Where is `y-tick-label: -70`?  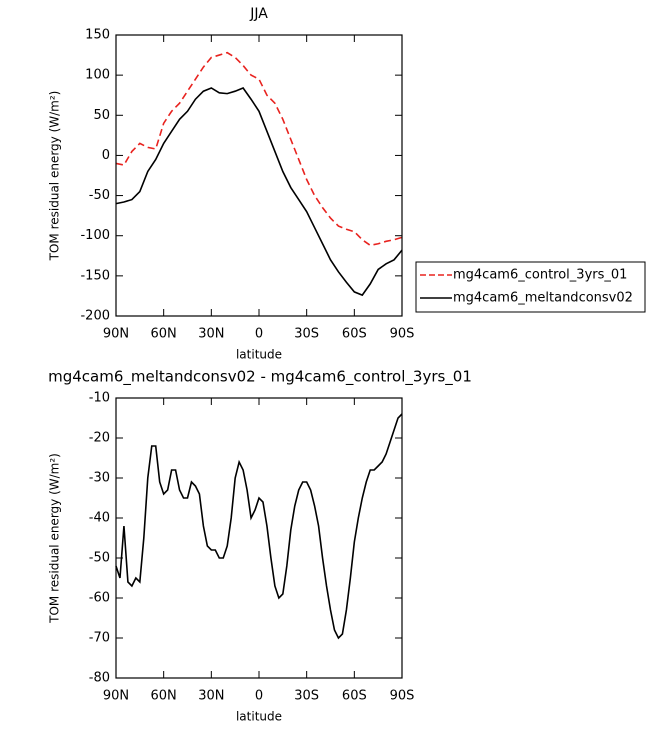 y-tick-label: -70 is located at coordinates (99, 638).